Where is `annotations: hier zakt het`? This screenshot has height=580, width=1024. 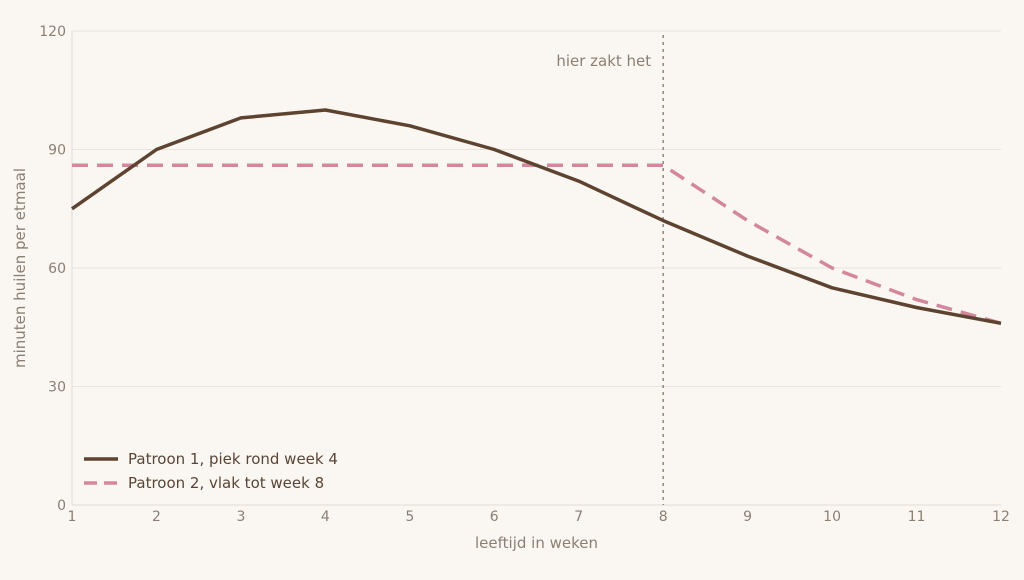 annotations: hier zakt het is located at coordinates (610, 270).